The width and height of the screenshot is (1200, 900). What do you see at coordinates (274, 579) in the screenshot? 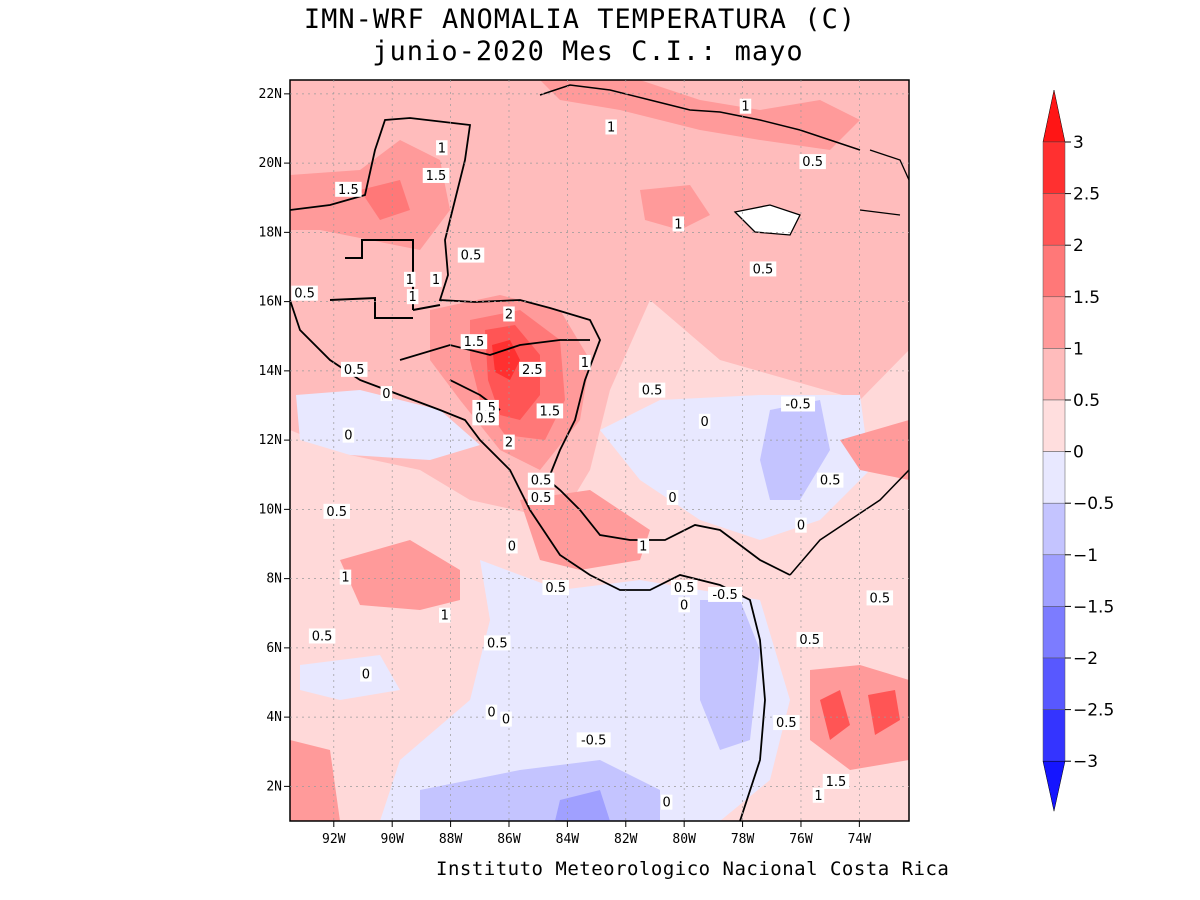
I see `lat-tick-label: 8N` at bounding box center [274, 579].